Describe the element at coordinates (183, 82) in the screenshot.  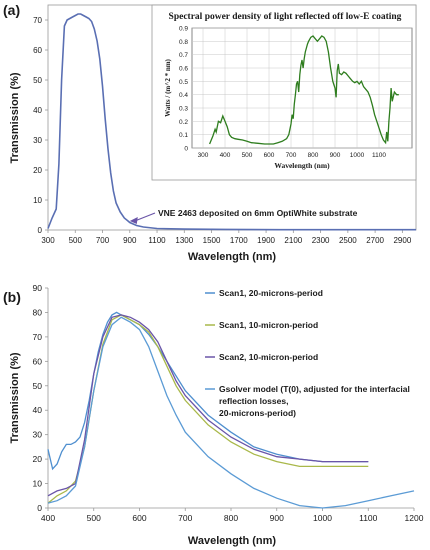
I see `y-tick-label: 0.5` at that location.